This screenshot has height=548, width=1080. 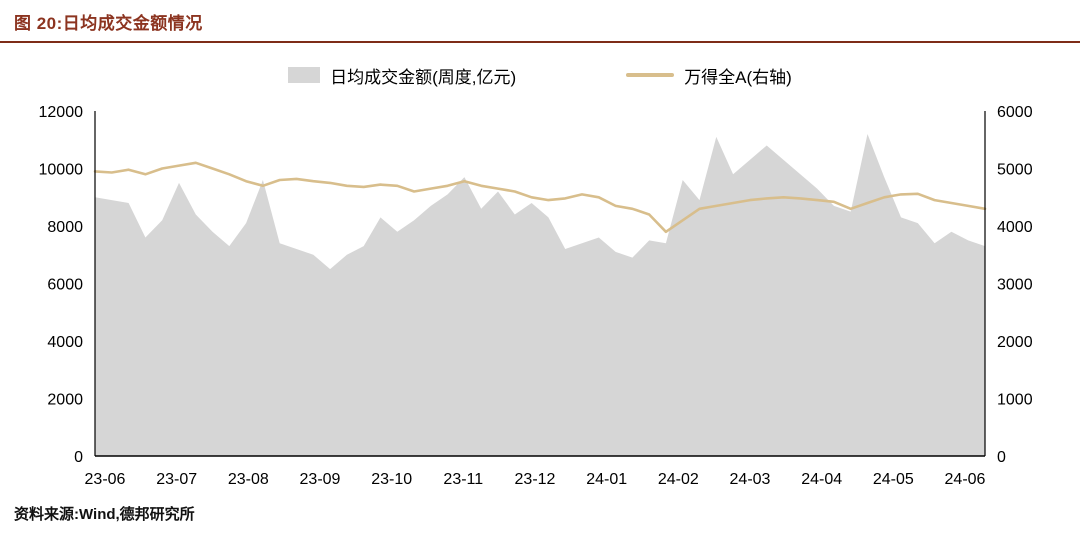 I want to click on x-axis-tick-label: 23-11, so click(x=463, y=479).